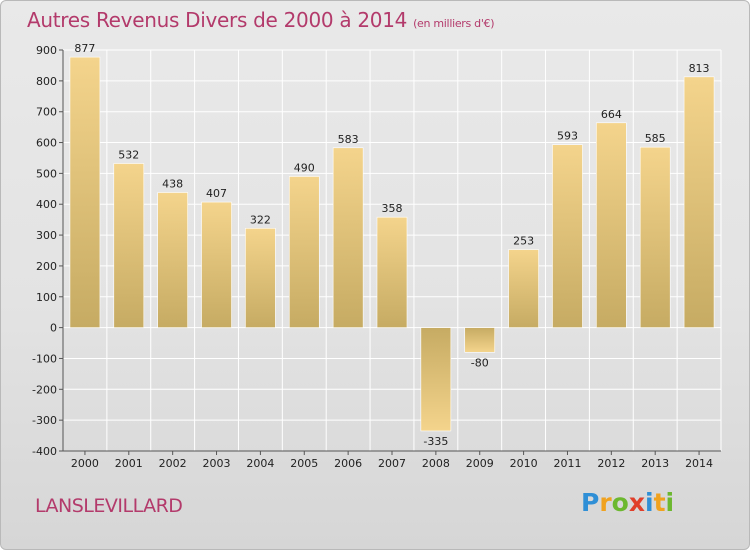 The height and width of the screenshot is (550, 750). I want to click on bar-2014, so click(699, 202).